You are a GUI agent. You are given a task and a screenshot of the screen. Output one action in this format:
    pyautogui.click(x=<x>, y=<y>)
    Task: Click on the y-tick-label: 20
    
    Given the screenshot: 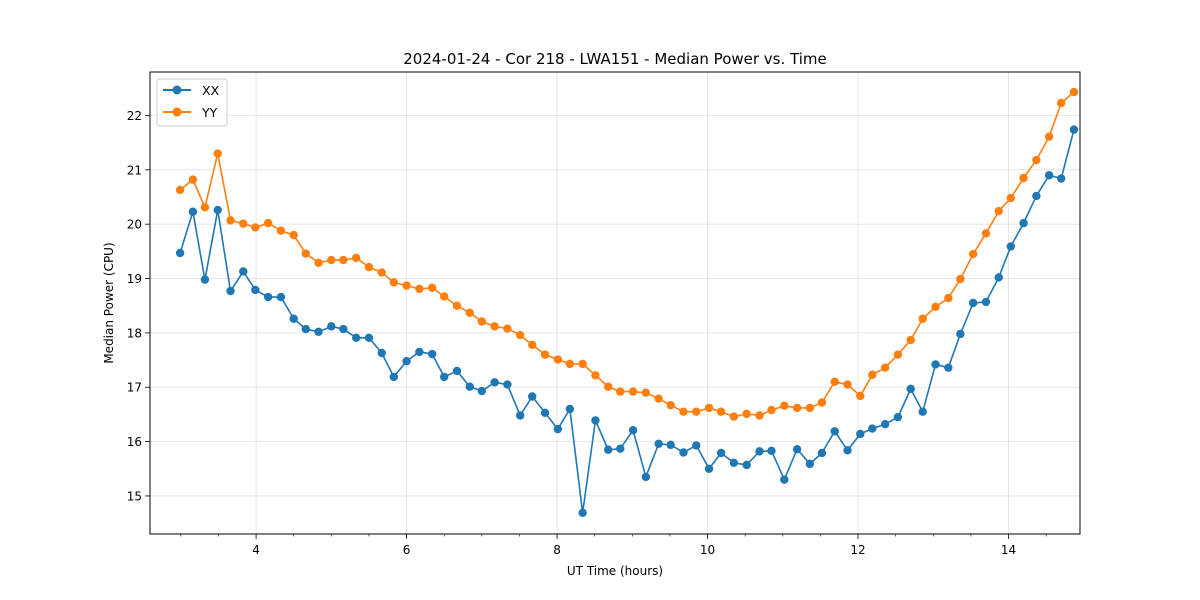 What is the action you would take?
    pyautogui.click(x=134, y=225)
    